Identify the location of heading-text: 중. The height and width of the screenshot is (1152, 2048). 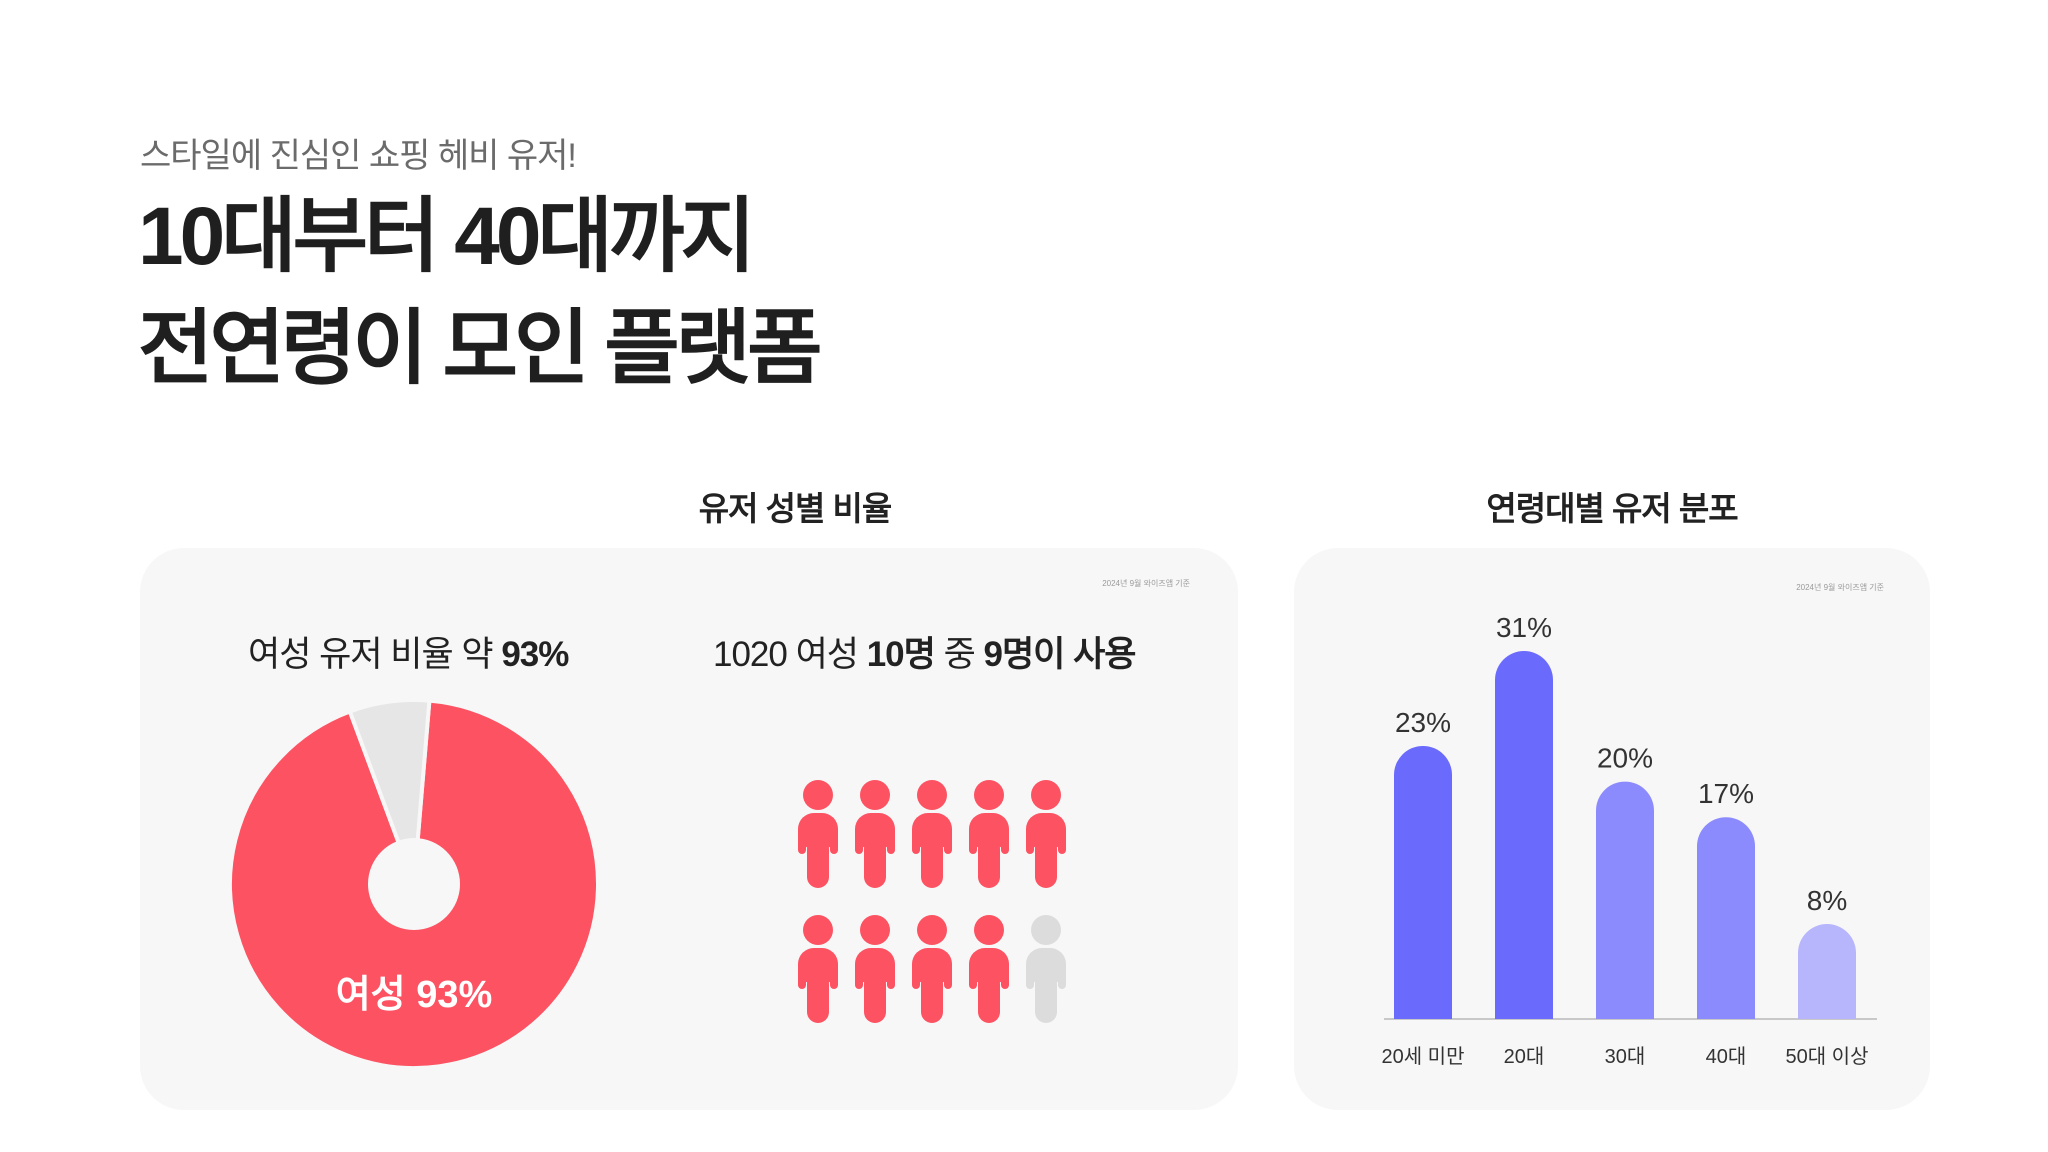
(959, 654).